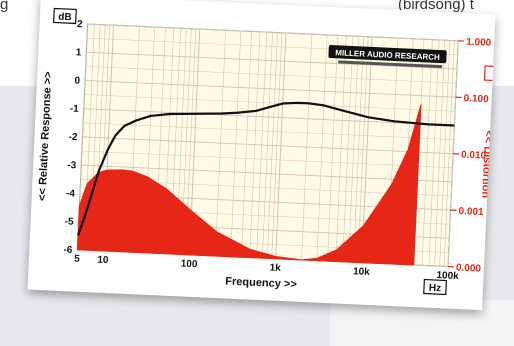 Image resolution: width=514 pixels, height=346 pixels. What do you see at coordinates (103, 261) in the screenshot?
I see `x-tick-label: 10` at bounding box center [103, 261].